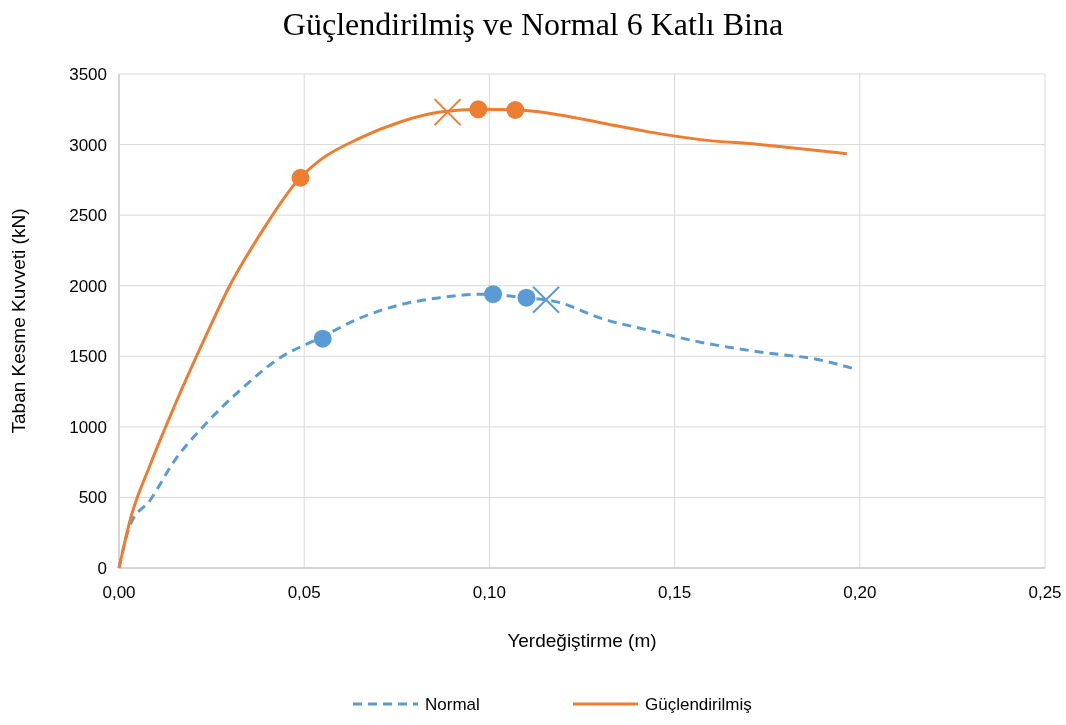  What do you see at coordinates (1045, 592) in the screenshot?
I see `x-tick-label: 0,25` at bounding box center [1045, 592].